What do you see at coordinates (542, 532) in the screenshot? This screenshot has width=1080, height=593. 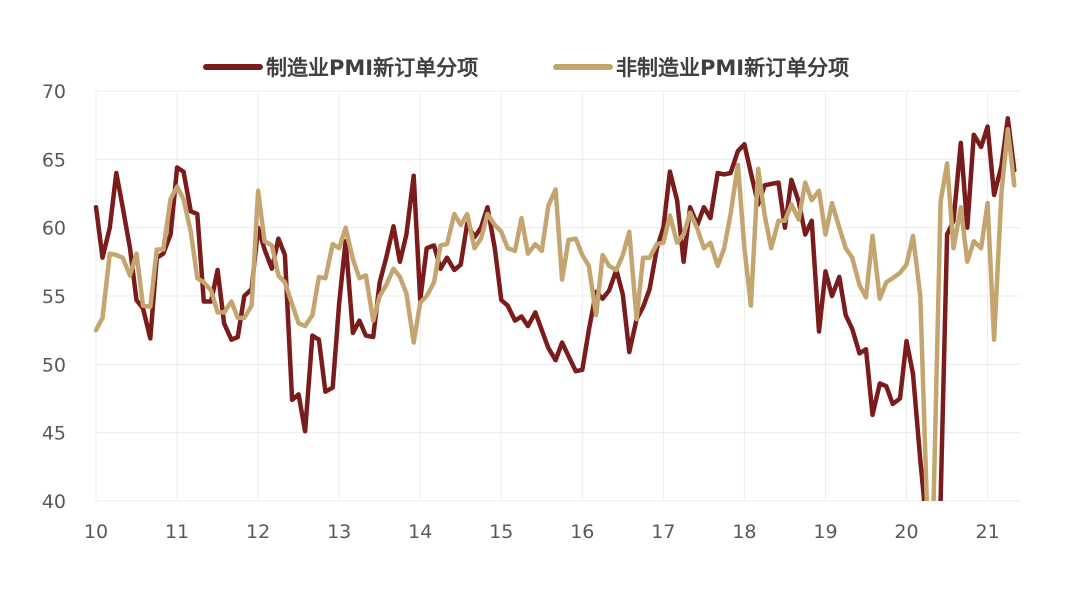 I see `x-axis: 10 11 12 13 14 15 16 17 18 19 20 21` at bounding box center [542, 532].